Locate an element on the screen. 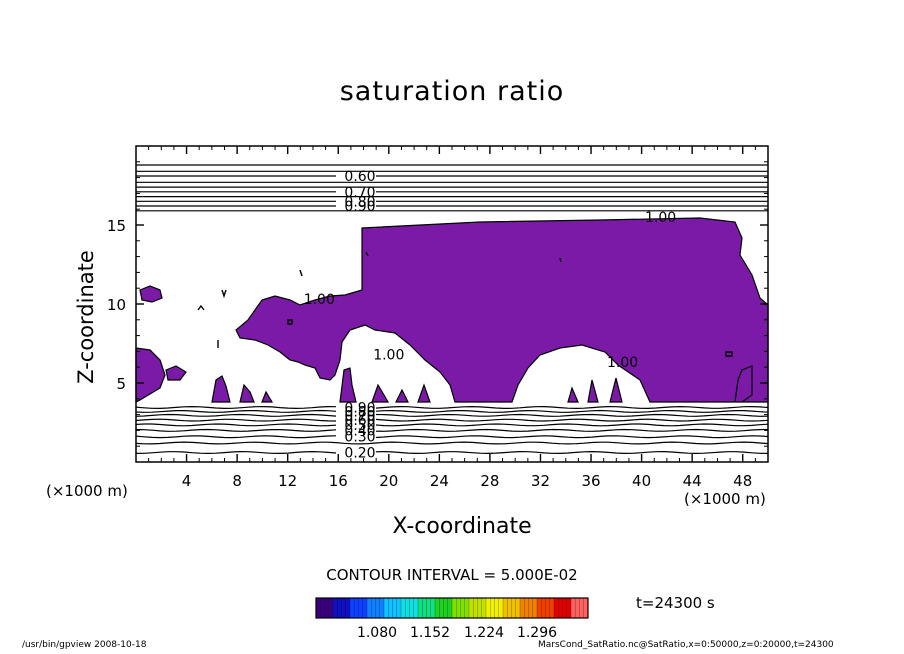  x-tick-label: 20 is located at coordinates (388, 481).